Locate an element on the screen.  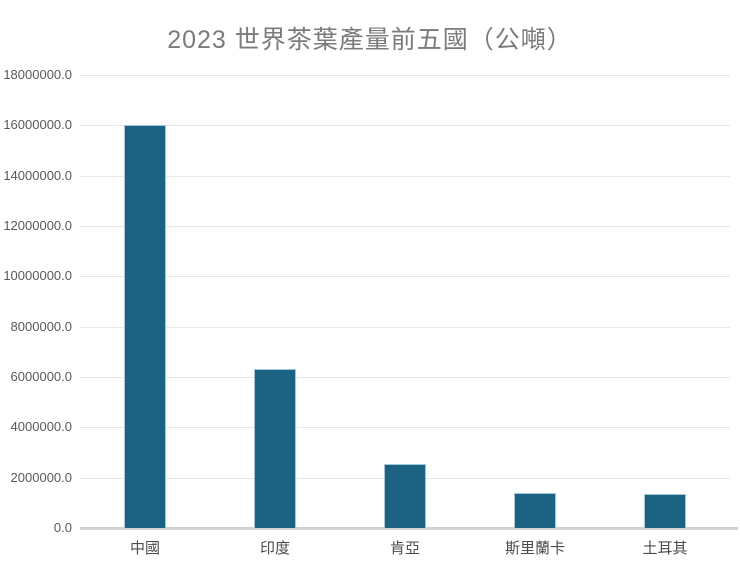
y-tick-label: 14000000.0 is located at coordinates (37, 175).